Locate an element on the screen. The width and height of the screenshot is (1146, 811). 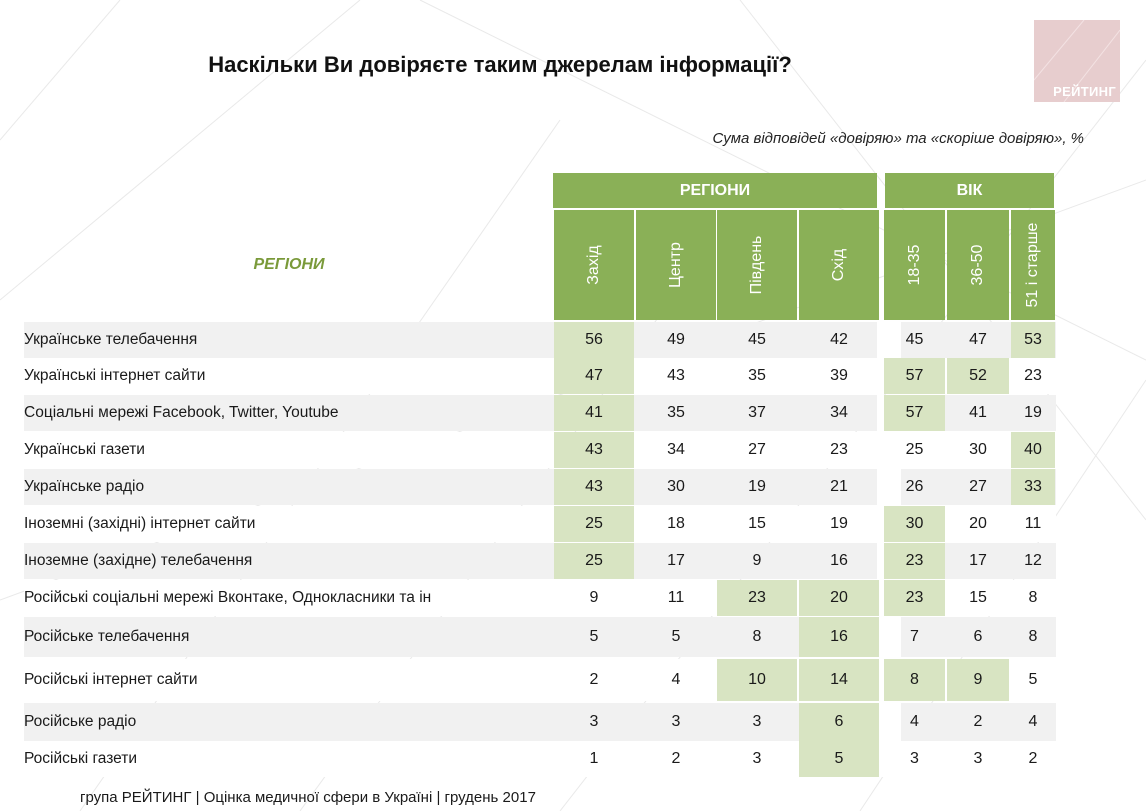
table-cell-pivden: 27 is located at coordinates (757, 449).